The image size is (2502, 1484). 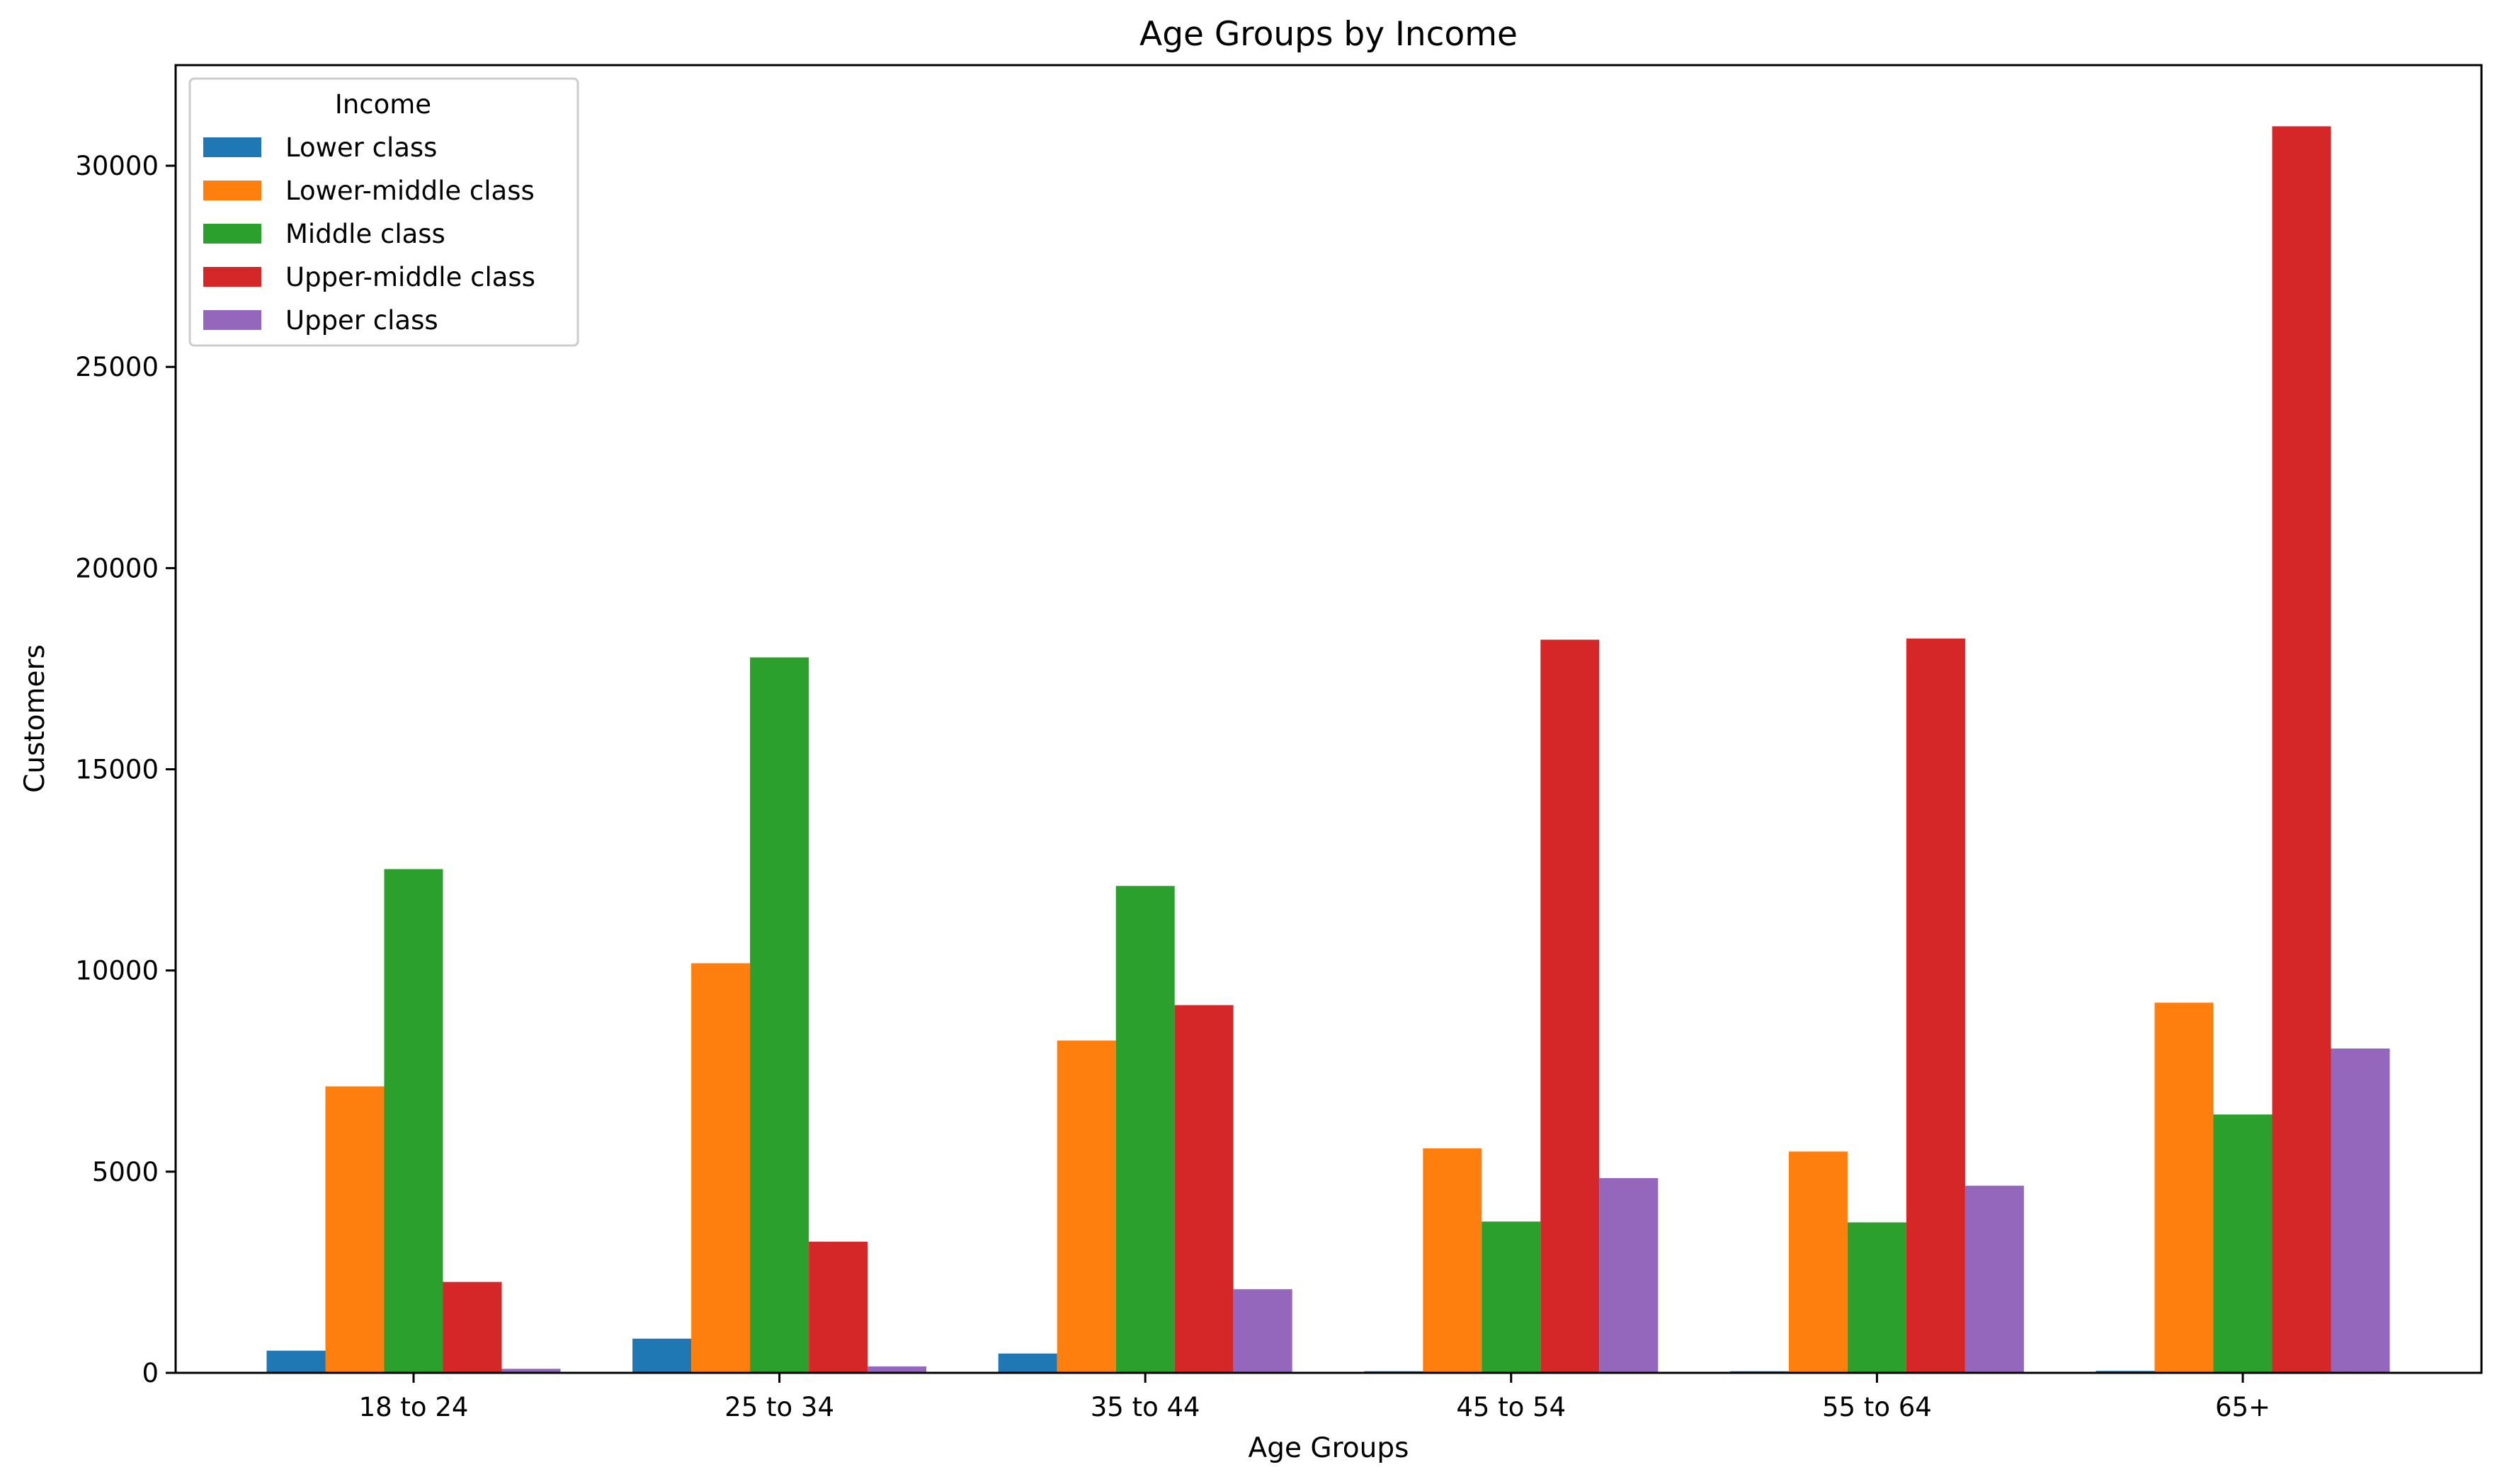 What do you see at coordinates (1328, 34) in the screenshot?
I see `chart-title: Age Groups by Income` at bounding box center [1328, 34].